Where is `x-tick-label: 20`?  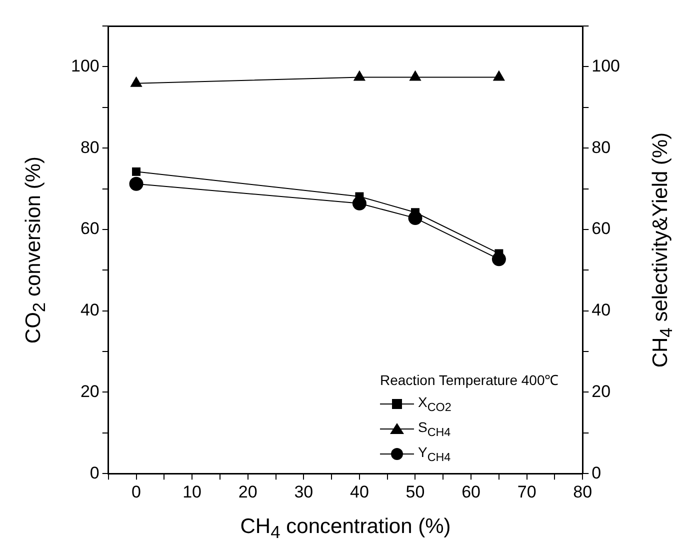
x-tick-label: 20 is located at coordinates (248, 492).